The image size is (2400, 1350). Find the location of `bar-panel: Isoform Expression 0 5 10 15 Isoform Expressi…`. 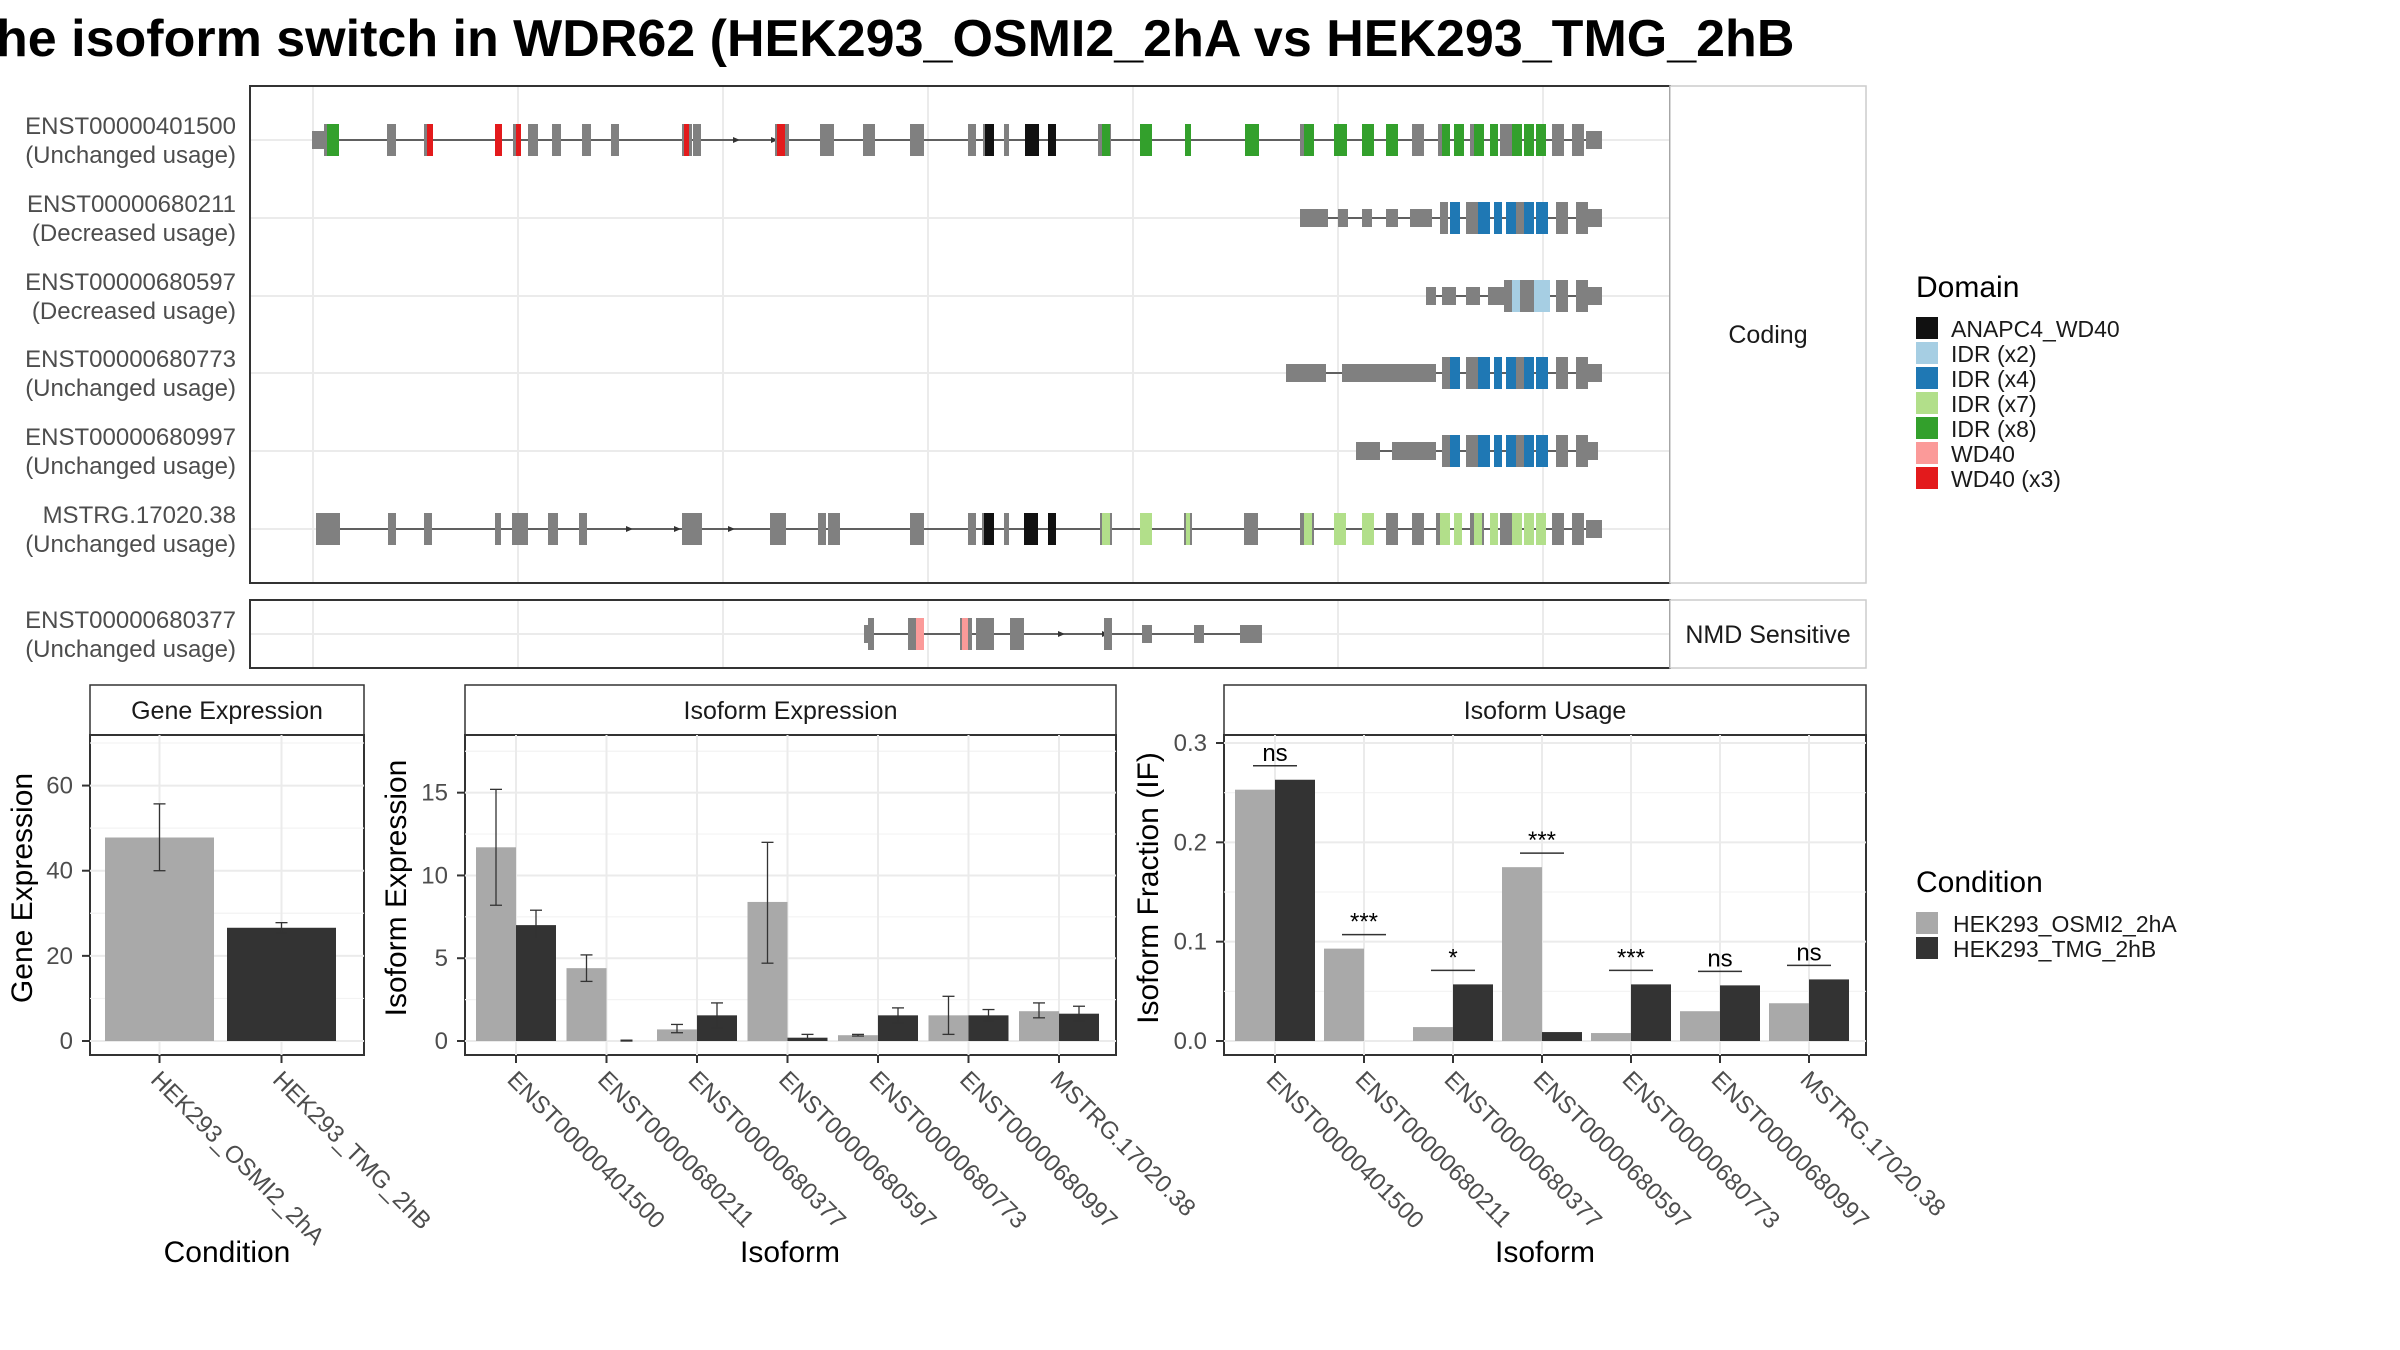

bar-panel: Isoform Expression 0 5 10 15 Isoform Expressi… is located at coordinates (790, 976).